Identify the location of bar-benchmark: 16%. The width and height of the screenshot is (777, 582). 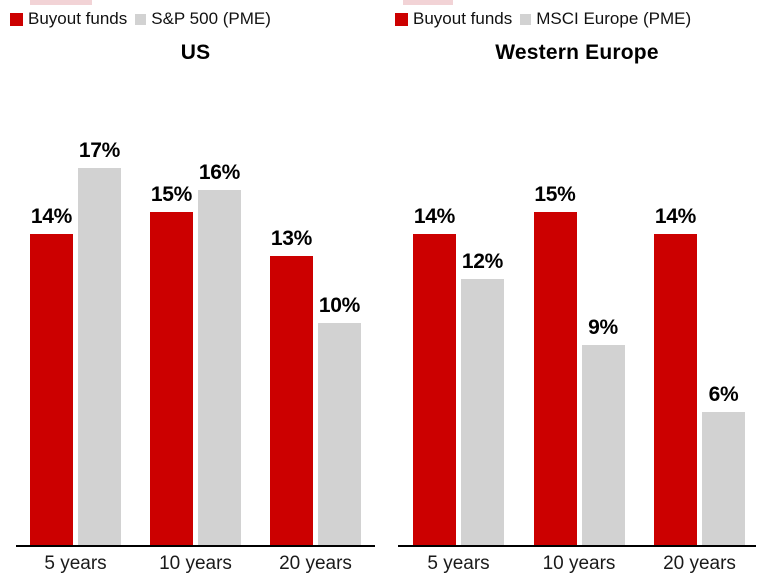
(219, 353).